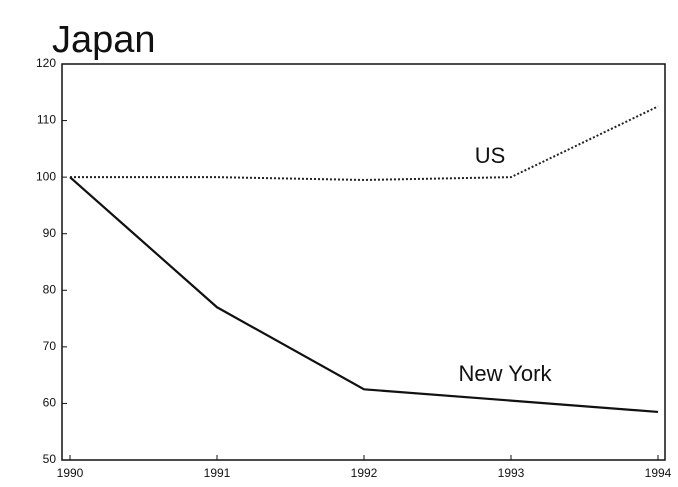 This screenshot has width=678, height=487. Describe the element at coordinates (46, 120) in the screenshot. I see `y-tick-label: 110` at that location.